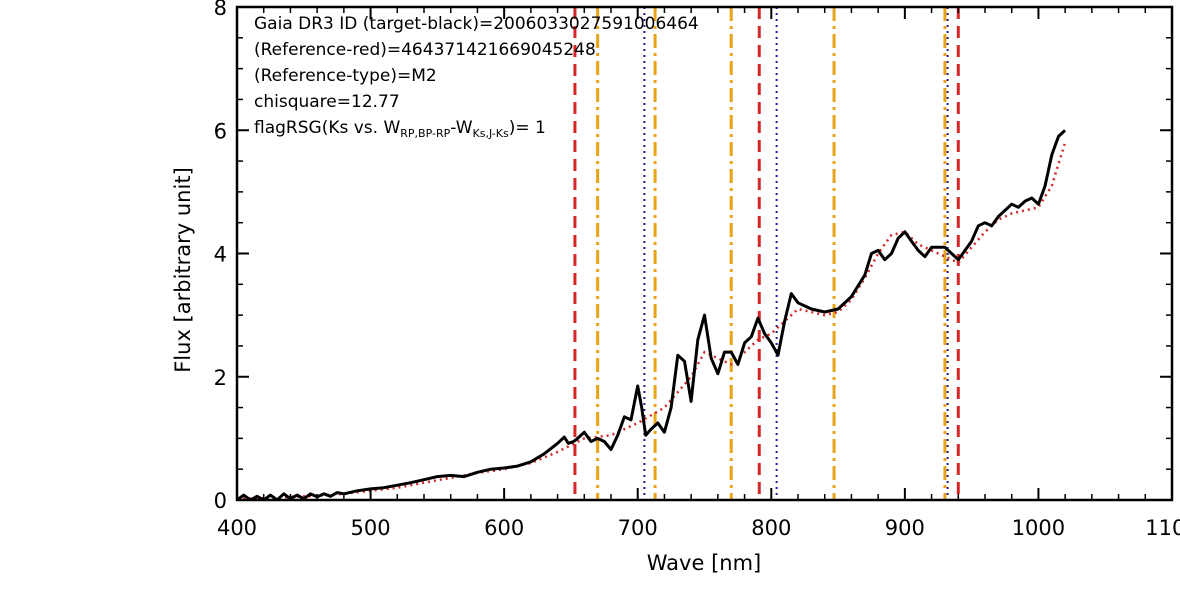 This screenshot has width=1180, height=590. Describe the element at coordinates (1038, 528) in the screenshot. I see `x-tick-label: 1000` at that location.